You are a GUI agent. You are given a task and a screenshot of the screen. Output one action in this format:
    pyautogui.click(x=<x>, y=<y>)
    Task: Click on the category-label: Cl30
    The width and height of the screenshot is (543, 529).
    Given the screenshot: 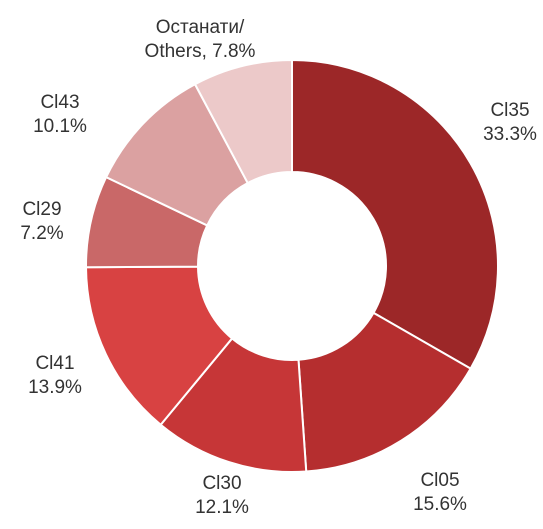 What is the action you would take?
    pyautogui.click(x=222, y=483)
    